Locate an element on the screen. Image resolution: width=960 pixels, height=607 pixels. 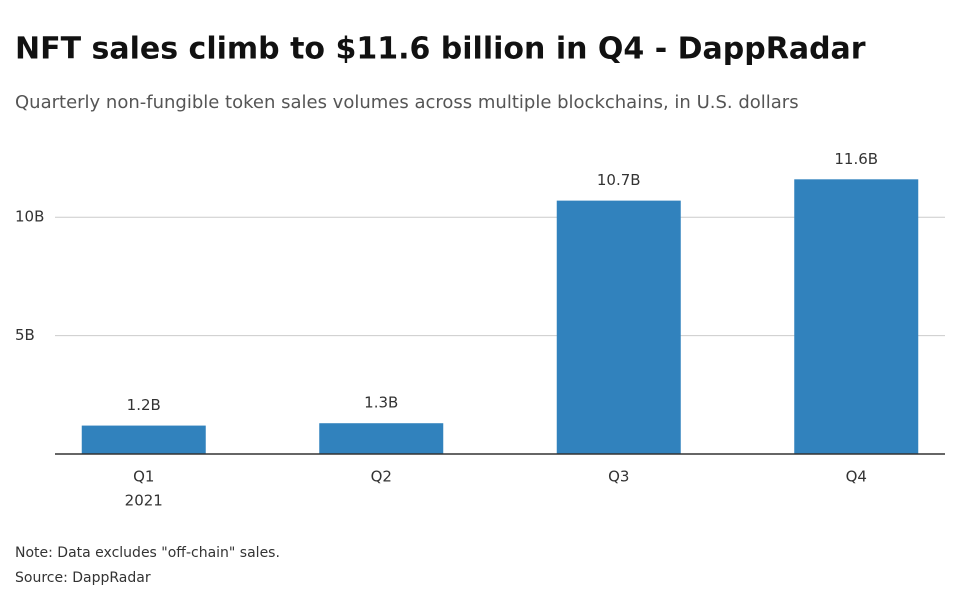
x-tick-label: Q2 is located at coordinates (381, 477).